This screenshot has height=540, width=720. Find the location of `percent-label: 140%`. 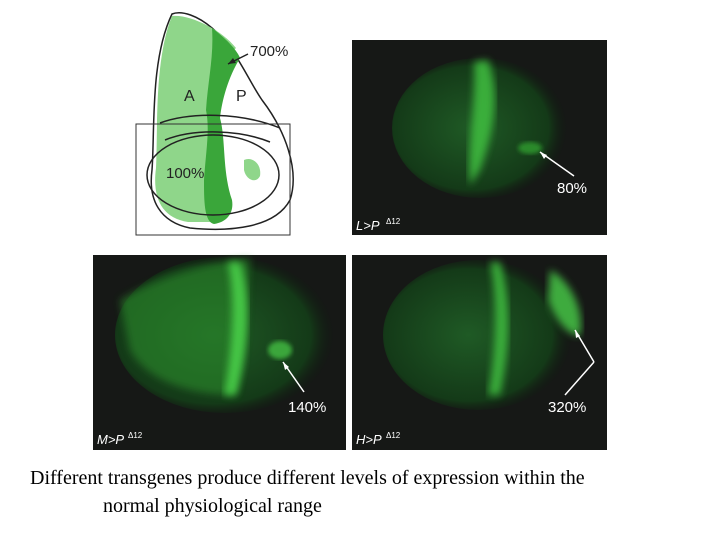

percent-label: 140% is located at coordinates (307, 407).